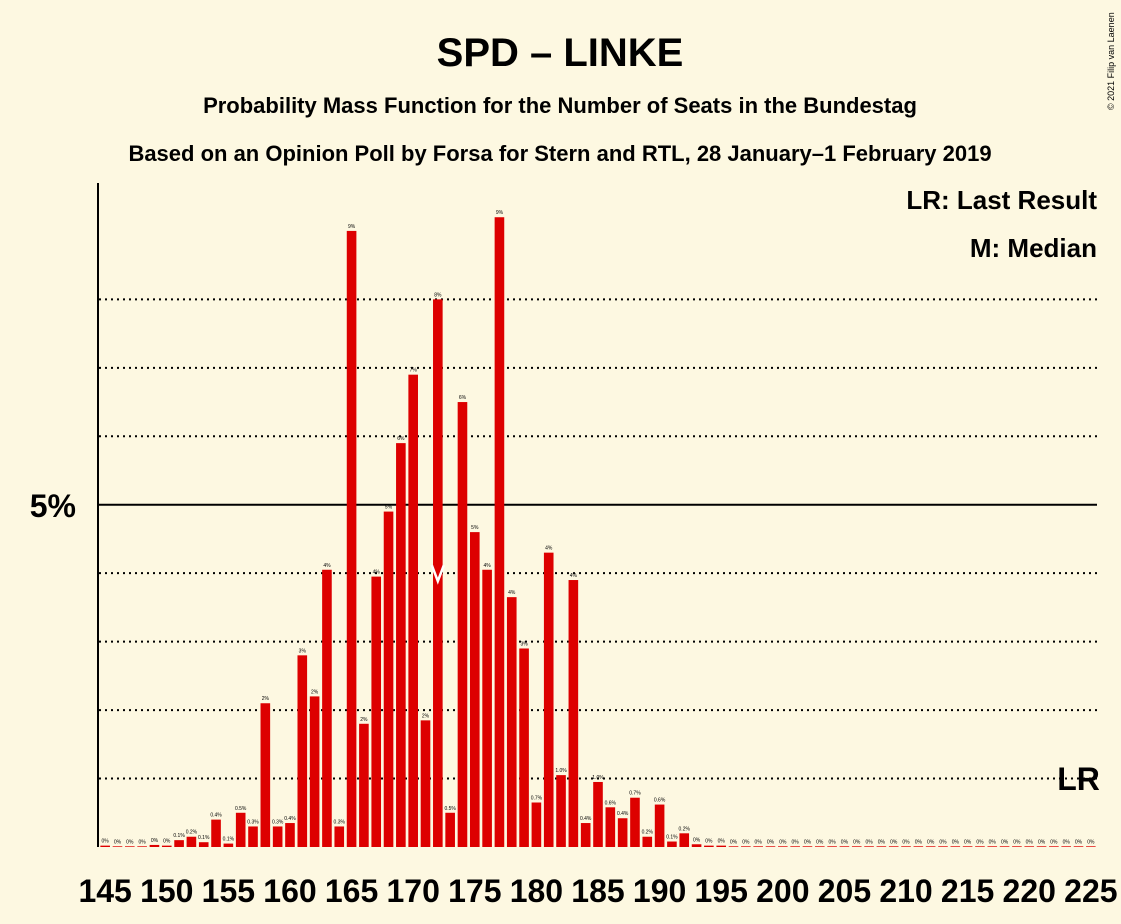 The width and height of the screenshot is (1121, 924). I want to click on bar-label-seat-163: 4%, so click(327, 566).